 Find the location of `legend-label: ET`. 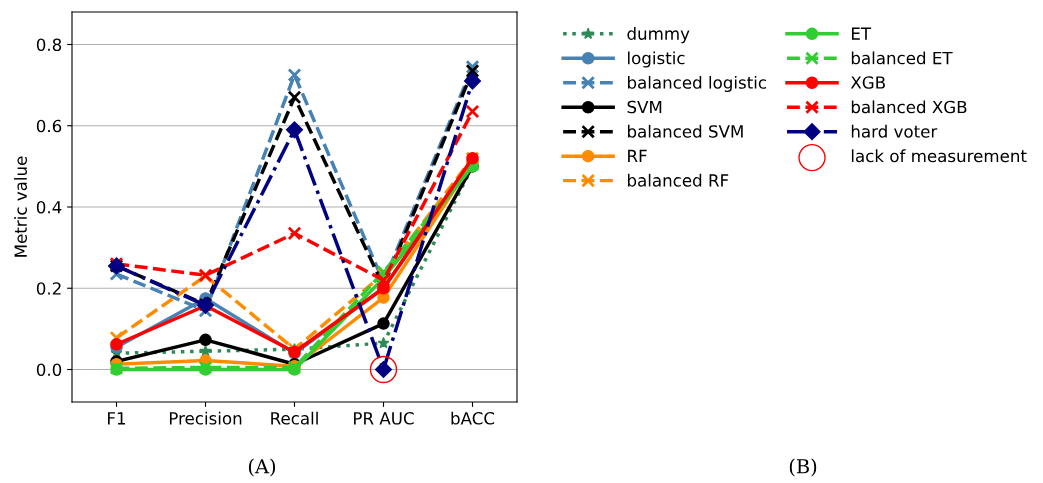

legend-label: ET is located at coordinates (862, 33).